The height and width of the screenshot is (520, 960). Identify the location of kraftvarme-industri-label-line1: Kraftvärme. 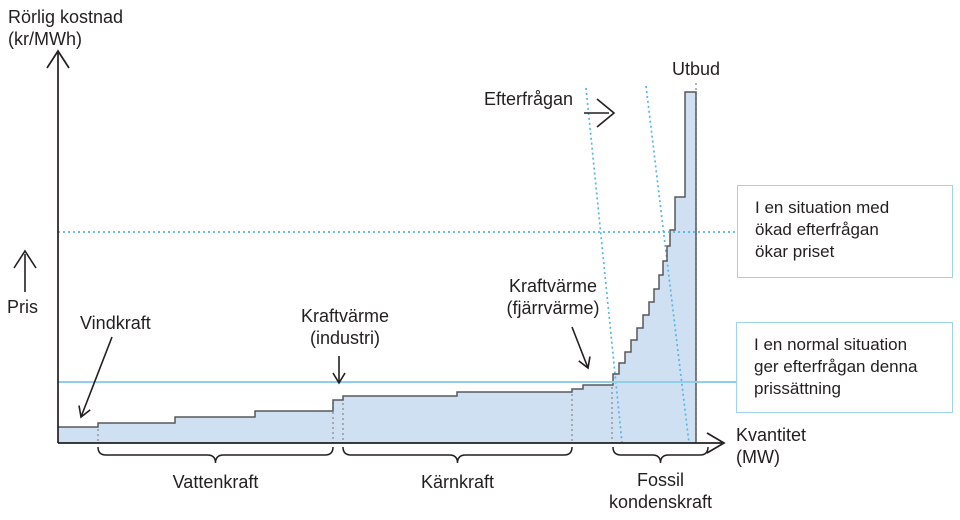
(345, 316).